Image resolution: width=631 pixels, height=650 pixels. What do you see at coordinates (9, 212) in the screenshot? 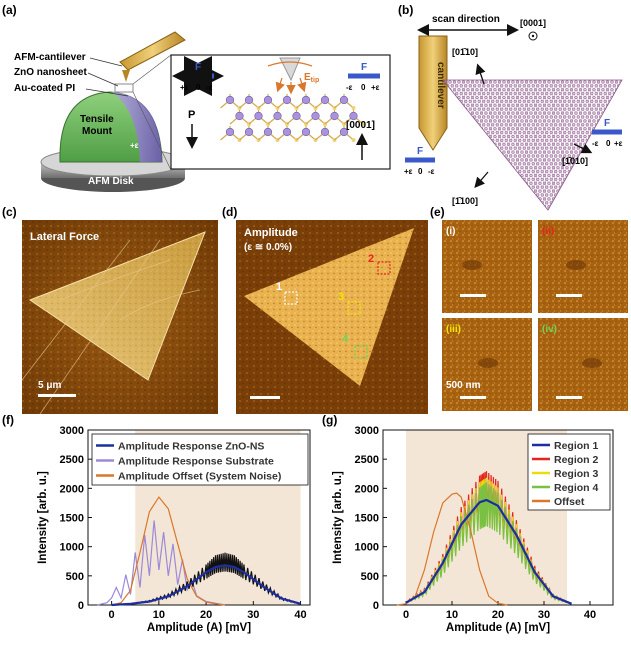
I see `panel-c-letter: (c)` at bounding box center [9, 212].